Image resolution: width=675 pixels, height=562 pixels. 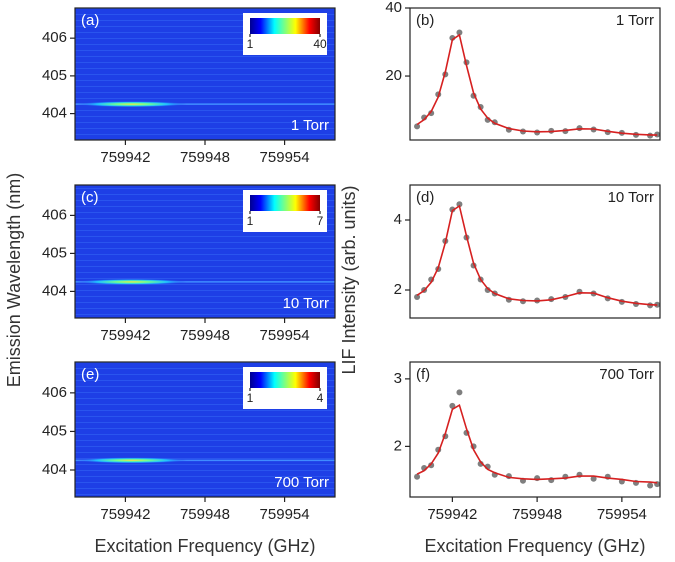 I want to click on y-axis-title: Emission Wavelength (nm), so click(x=14, y=280).